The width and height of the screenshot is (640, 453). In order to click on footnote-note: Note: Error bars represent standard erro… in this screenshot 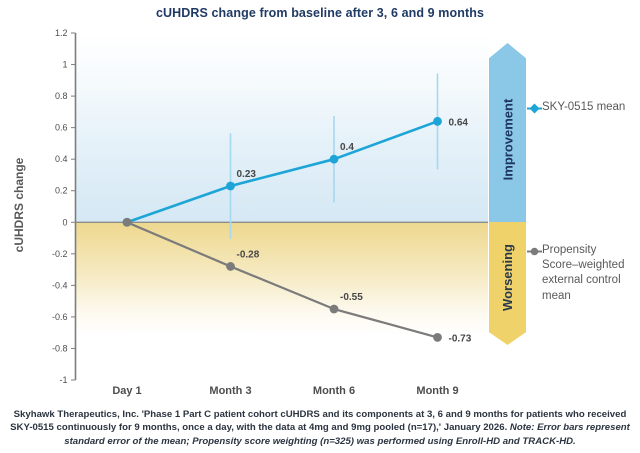, I will do `click(347, 434)`.